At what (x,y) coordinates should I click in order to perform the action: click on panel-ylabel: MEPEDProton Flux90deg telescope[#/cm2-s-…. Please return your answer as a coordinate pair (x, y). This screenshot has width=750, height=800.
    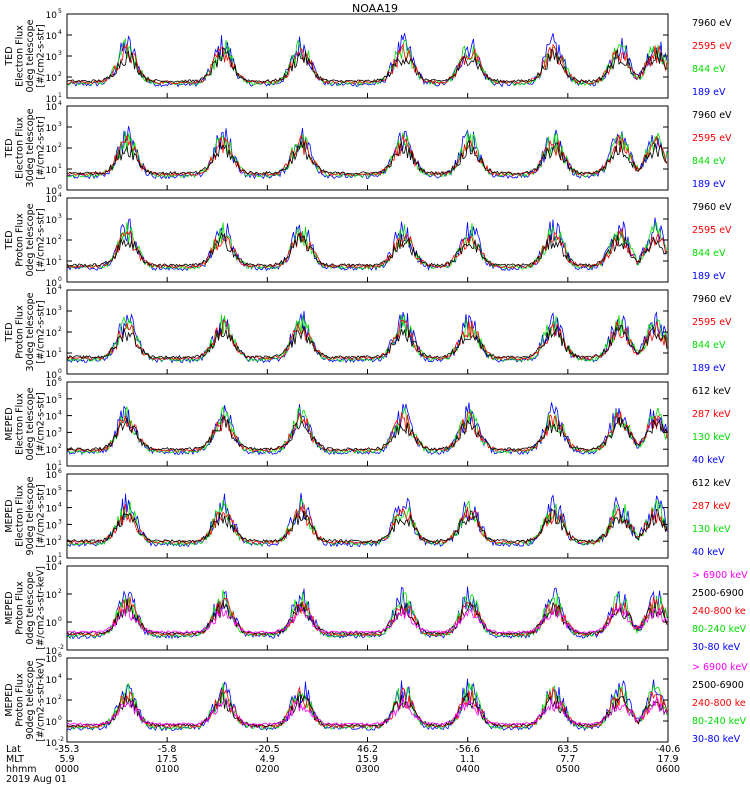
    Looking at the image, I should click on (25, 700).